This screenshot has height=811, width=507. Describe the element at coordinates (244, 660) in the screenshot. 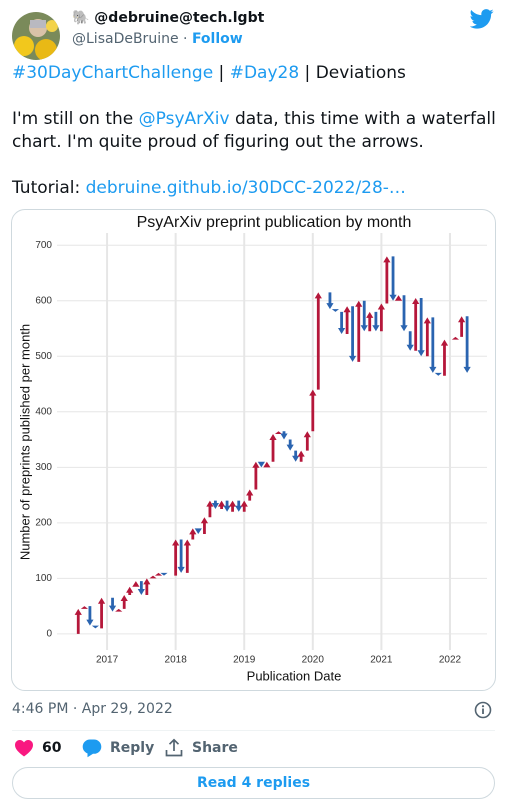

I see `x-tick-label: 2019` at that location.